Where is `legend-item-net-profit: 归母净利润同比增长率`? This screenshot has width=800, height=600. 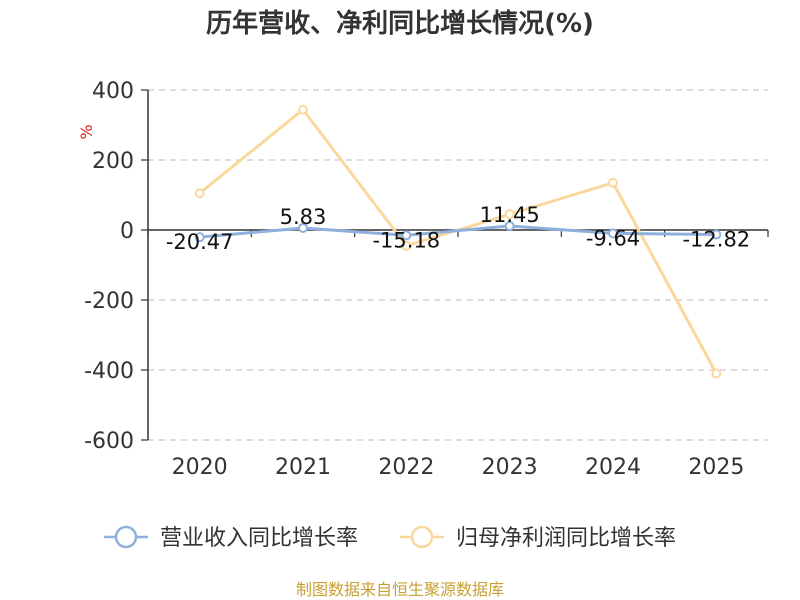
legend-item-net-profit: 归母净利润同比增长率 is located at coordinates (538, 538).